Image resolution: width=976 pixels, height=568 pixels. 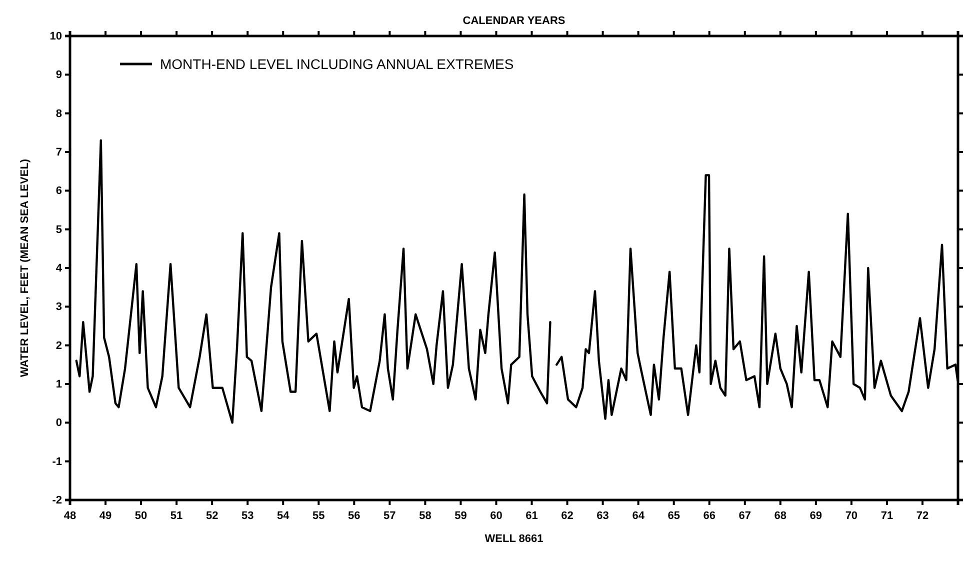 What do you see at coordinates (602, 516) in the screenshot?
I see `x-tick-label: 63` at bounding box center [602, 516].